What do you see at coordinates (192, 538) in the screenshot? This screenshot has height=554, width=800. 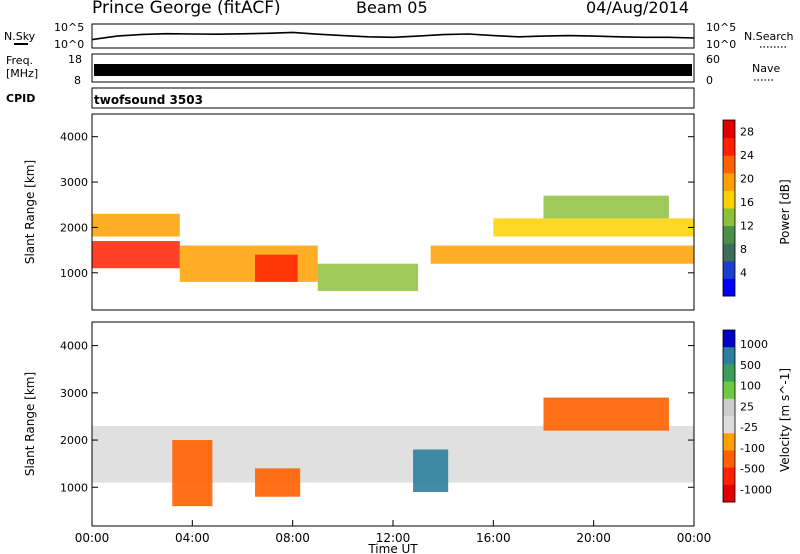 I see `x-tick-label: 04:00` at bounding box center [192, 538].